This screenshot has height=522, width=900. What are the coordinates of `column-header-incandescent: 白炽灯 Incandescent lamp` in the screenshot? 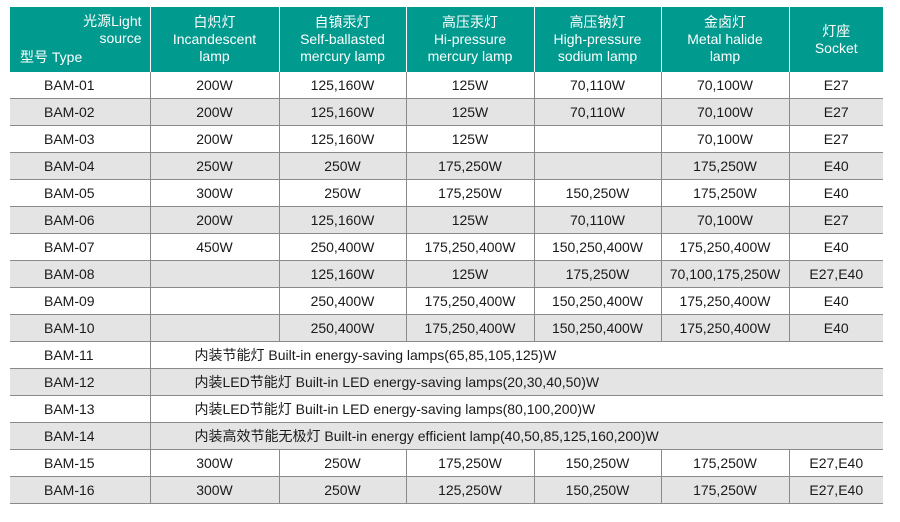 It's located at (215, 39).